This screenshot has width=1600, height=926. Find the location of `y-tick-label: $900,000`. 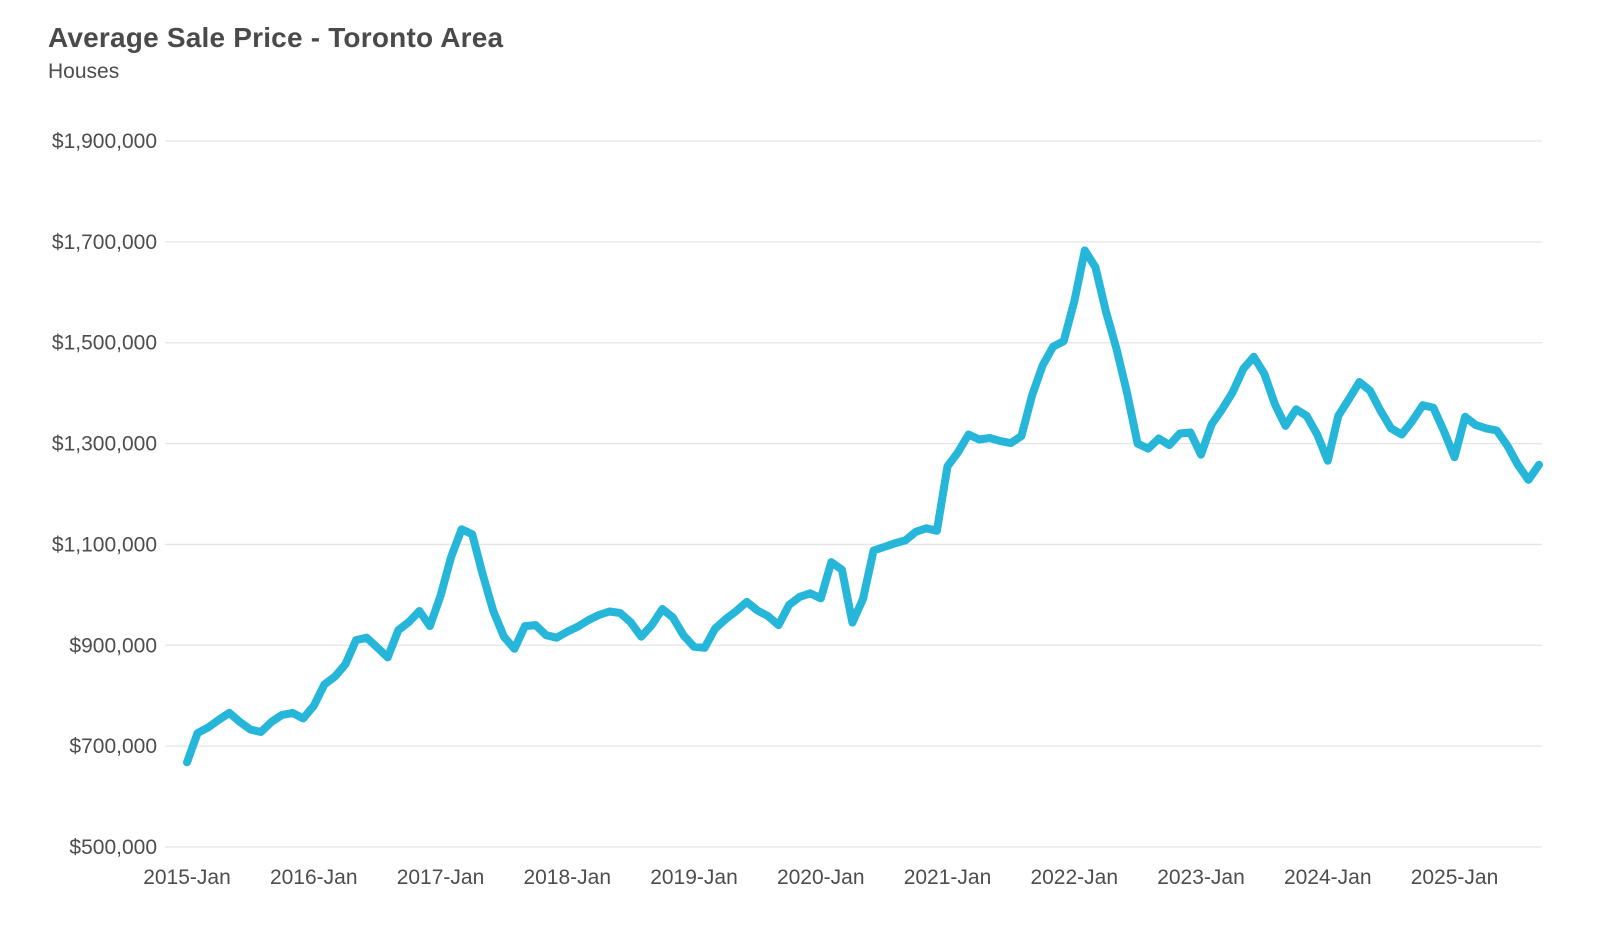

y-tick-label: $900,000 is located at coordinates (113, 645).